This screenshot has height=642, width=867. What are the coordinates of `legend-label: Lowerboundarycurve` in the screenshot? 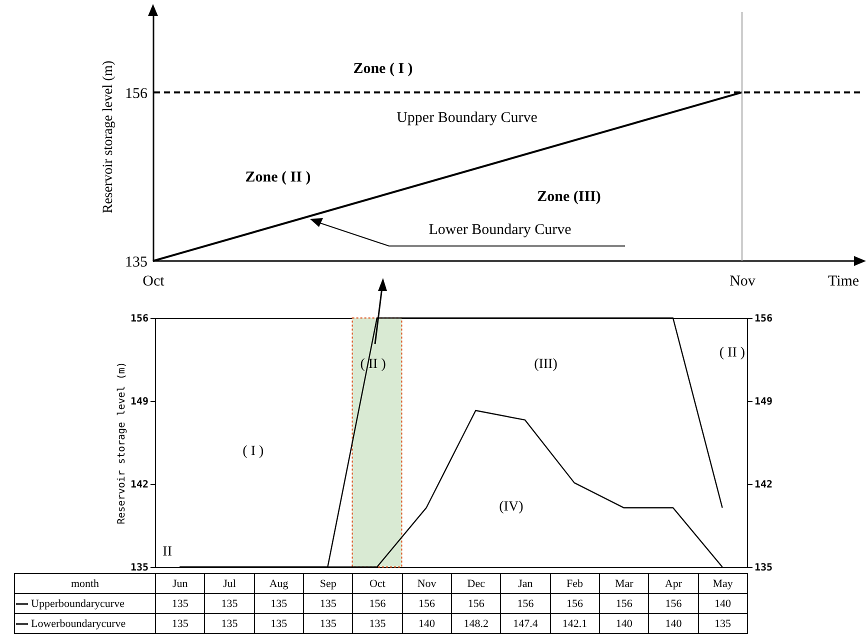 It's located at (85, 624).